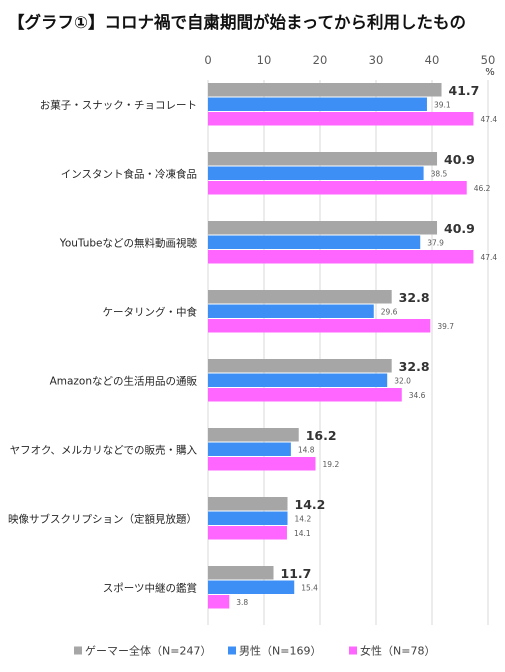 The width and height of the screenshot is (505, 672). I want to click on x-tick-label: 10, so click(264, 60).